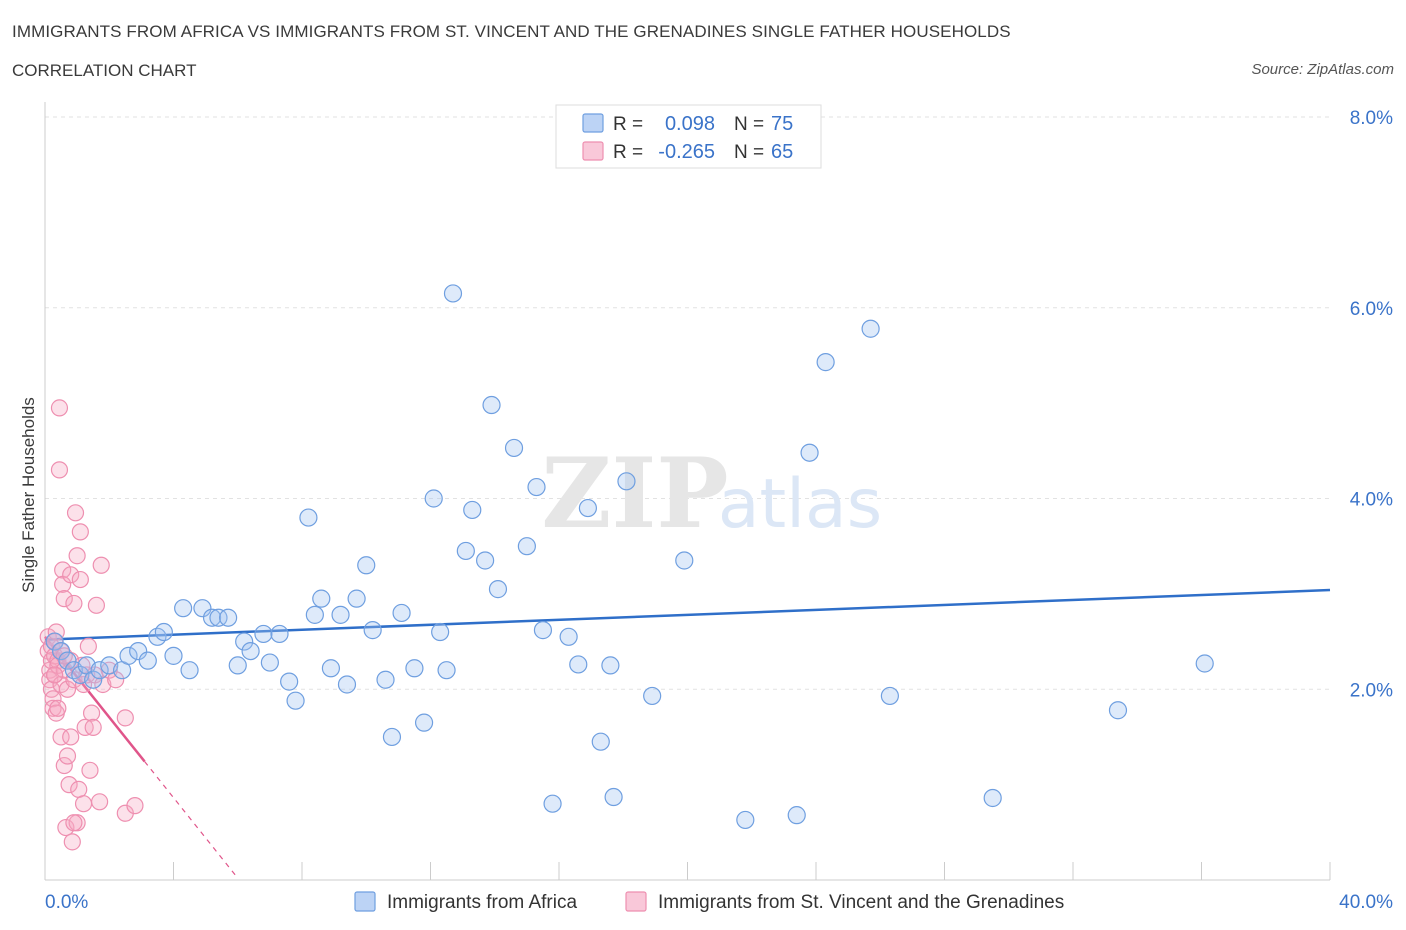 The image size is (1406, 930). Describe the element at coordinates (104, 70) in the screenshot. I see `chart-subtitle: CORRELATION CHART` at that location.